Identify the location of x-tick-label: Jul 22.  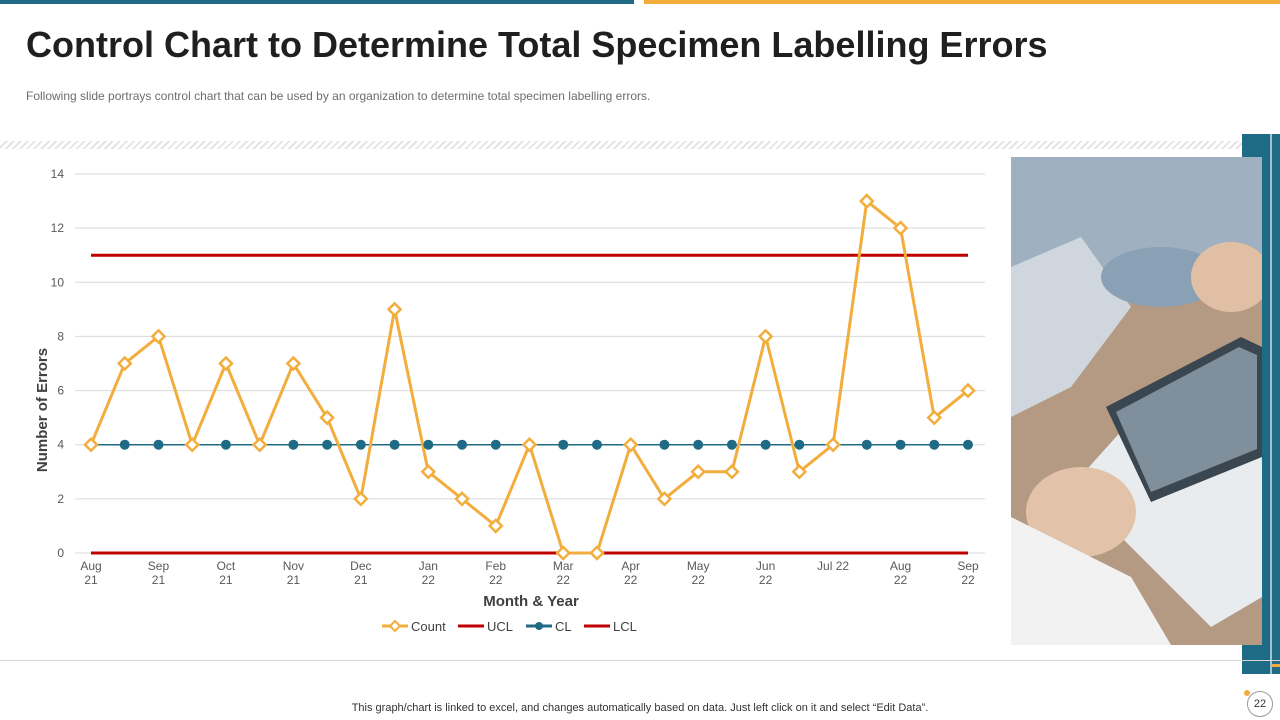
(833, 566).